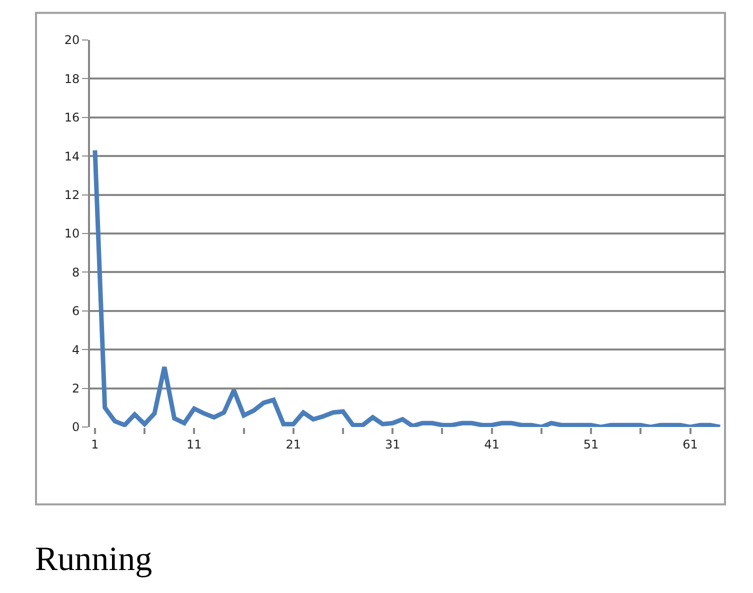 The width and height of the screenshot is (753, 593). What do you see at coordinates (492, 444) in the screenshot?
I see `x-tick-label: 41` at bounding box center [492, 444].